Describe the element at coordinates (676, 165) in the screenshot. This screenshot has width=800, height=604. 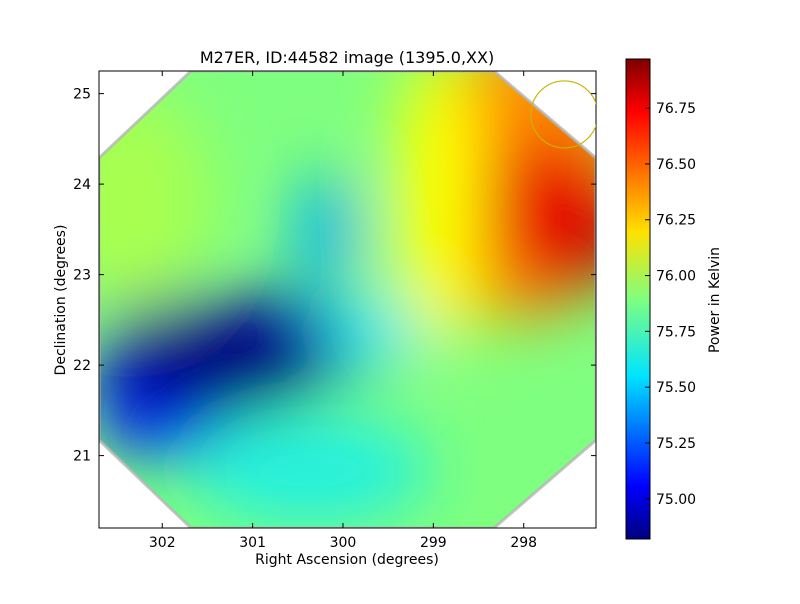
I see `colorbar-tick-label: 76.50` at that location.